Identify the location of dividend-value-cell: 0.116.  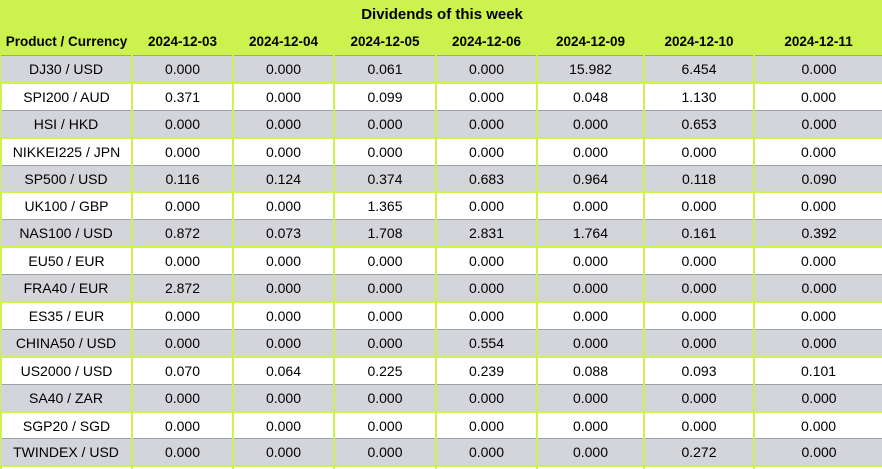
(183, 178).